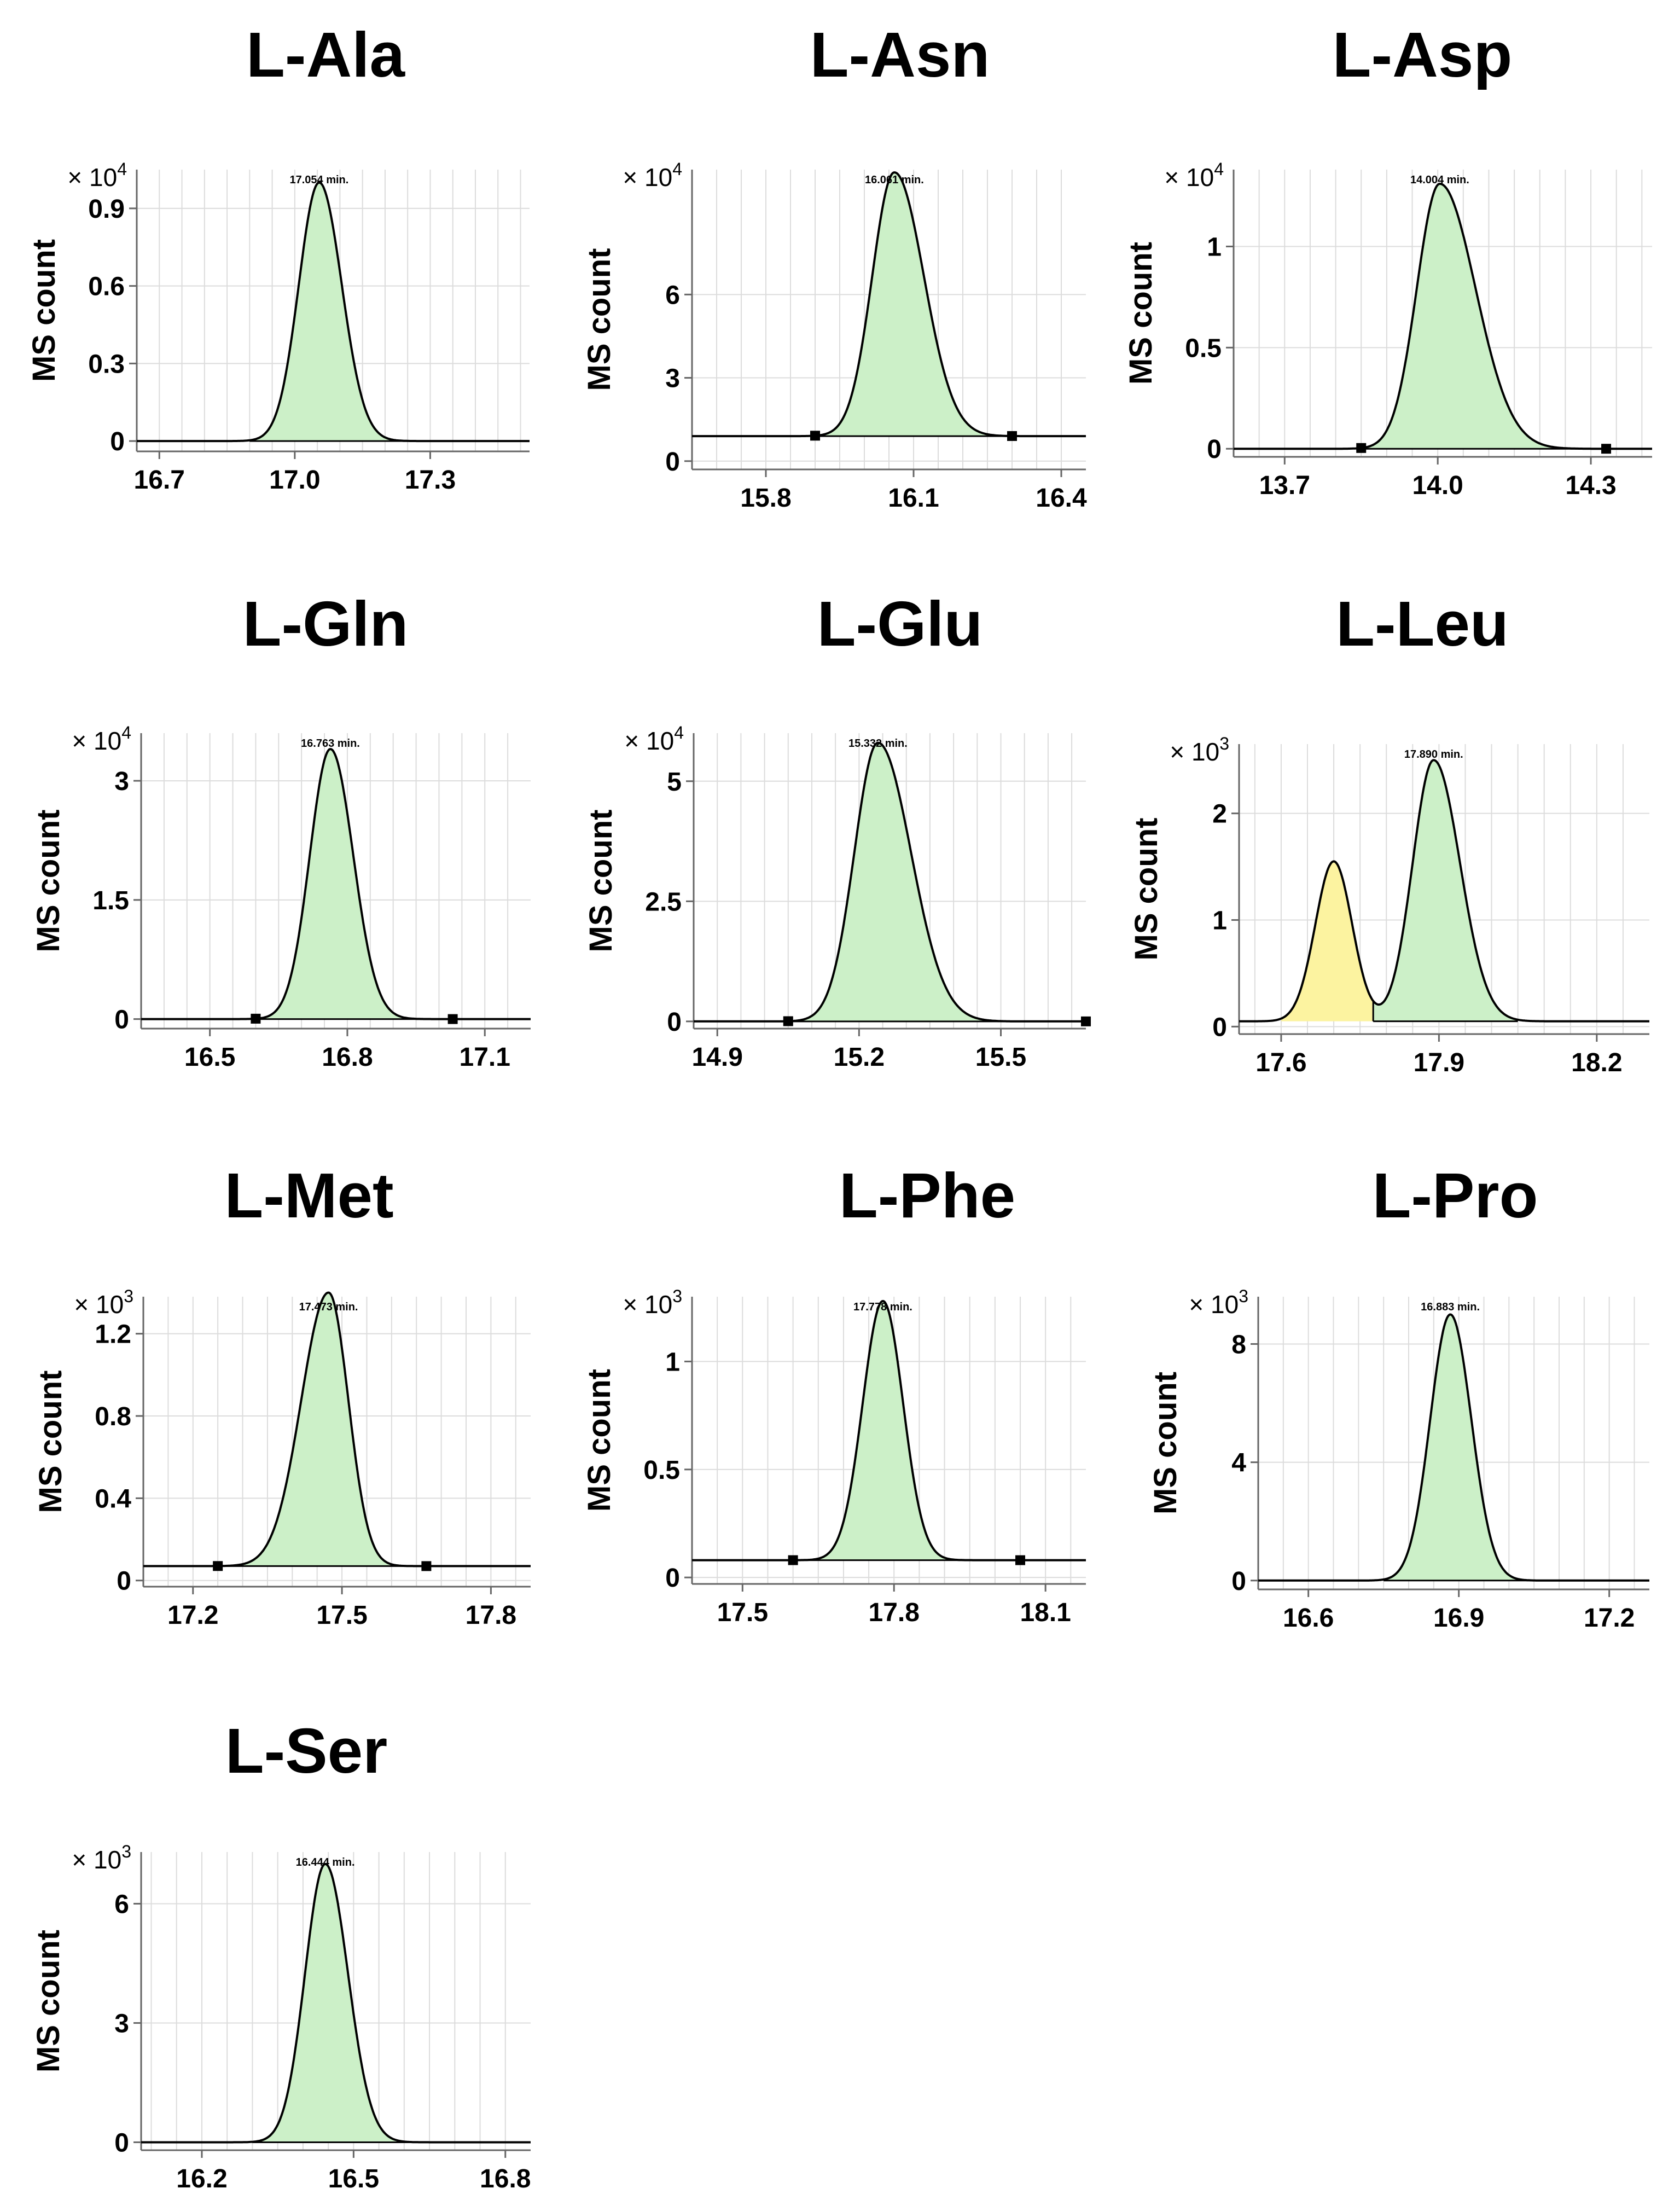  Describe the element at coordinates (716, 1057) in the screenshot. I see `x-tick-label: 14.9` at that location.